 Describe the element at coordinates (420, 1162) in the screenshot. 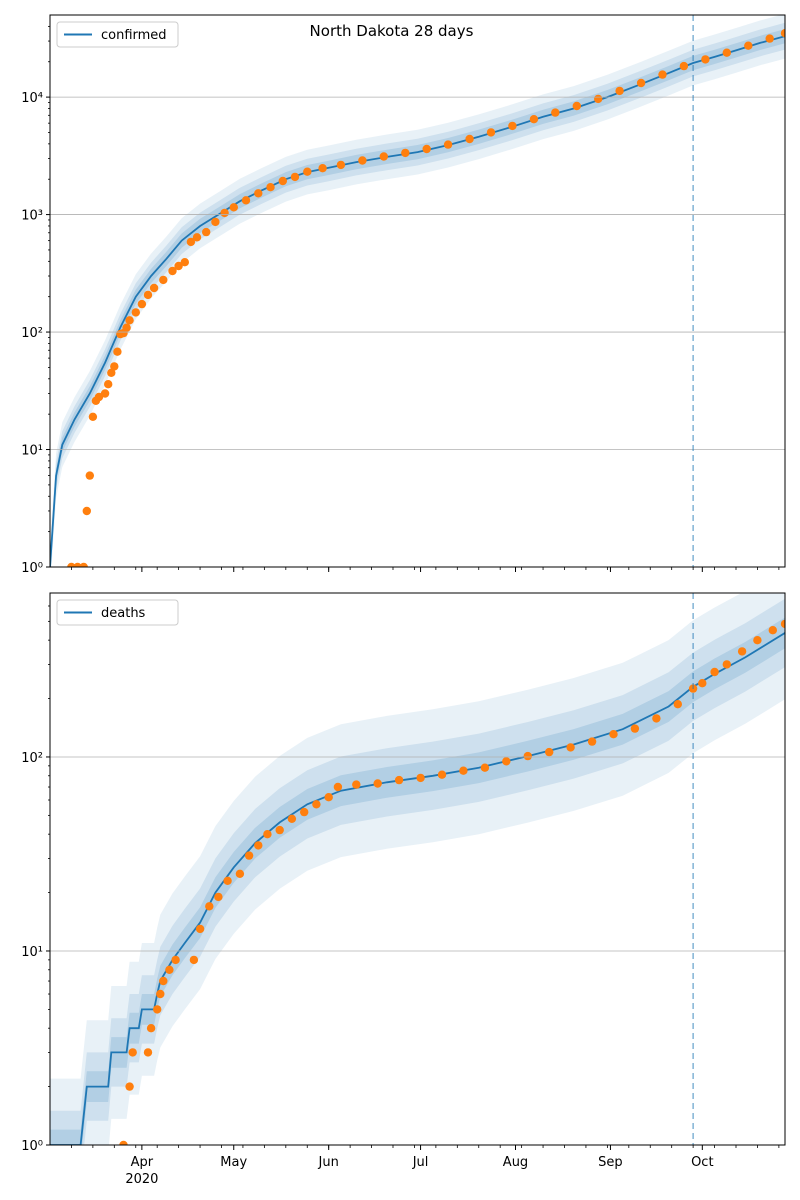

I see `x-tick-label: Jul` at that location.